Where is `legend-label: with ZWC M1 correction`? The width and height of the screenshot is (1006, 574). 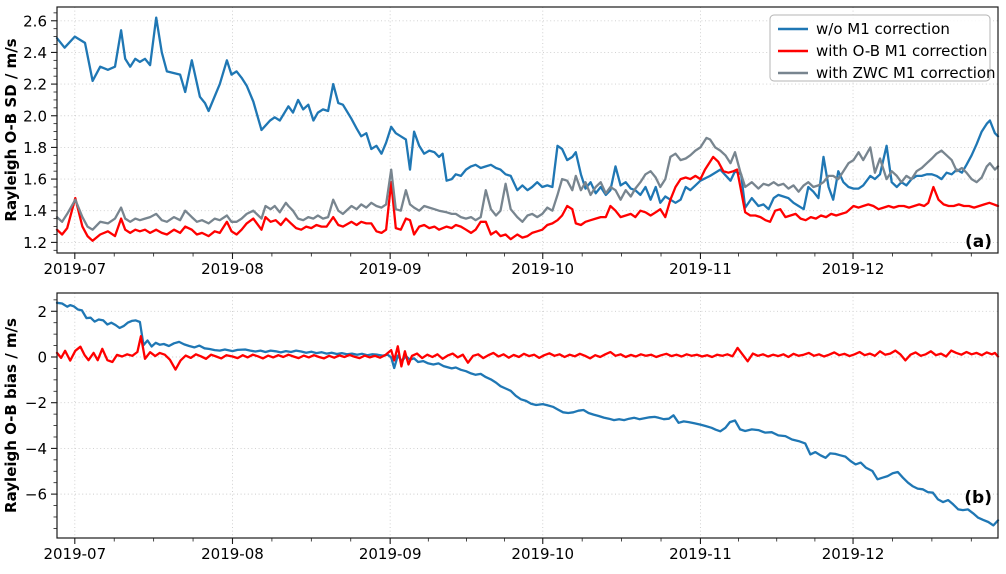 legend-label: with ZWC M1 correction is located at coordinates (906, 73).